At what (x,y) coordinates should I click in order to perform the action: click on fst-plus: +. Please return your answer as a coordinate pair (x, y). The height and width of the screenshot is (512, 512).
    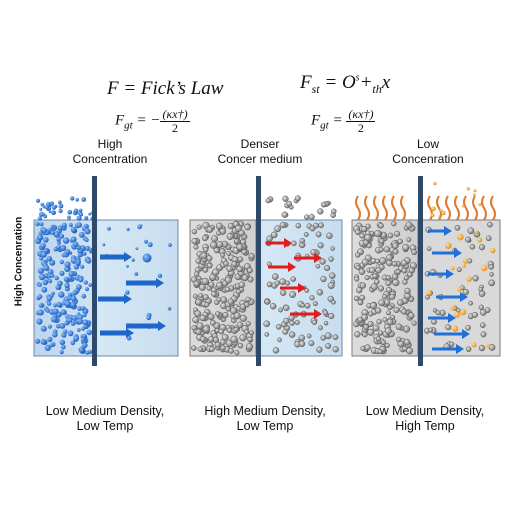
    Looking at the image, I should click on (366, 82).